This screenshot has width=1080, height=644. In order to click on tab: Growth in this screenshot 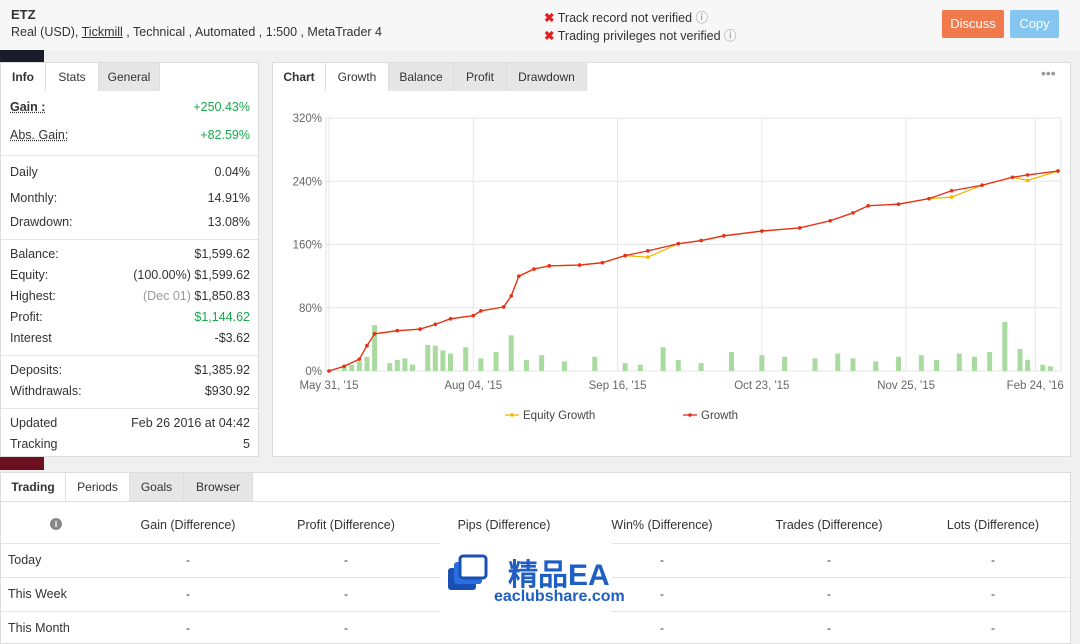, I will do `click(357, 77)`.